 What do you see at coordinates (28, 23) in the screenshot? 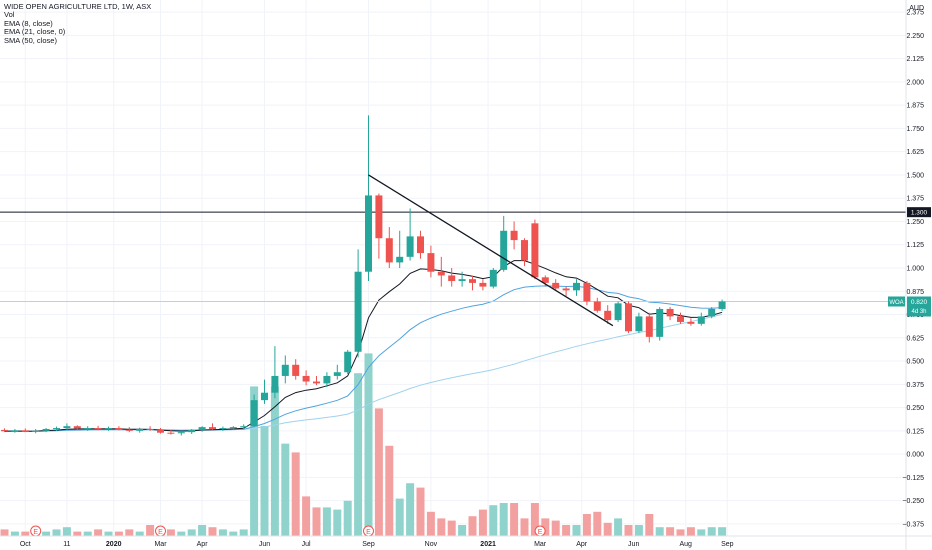
I see `legend-ema8: EMA (8, close)` at bounding box center [28, 23].